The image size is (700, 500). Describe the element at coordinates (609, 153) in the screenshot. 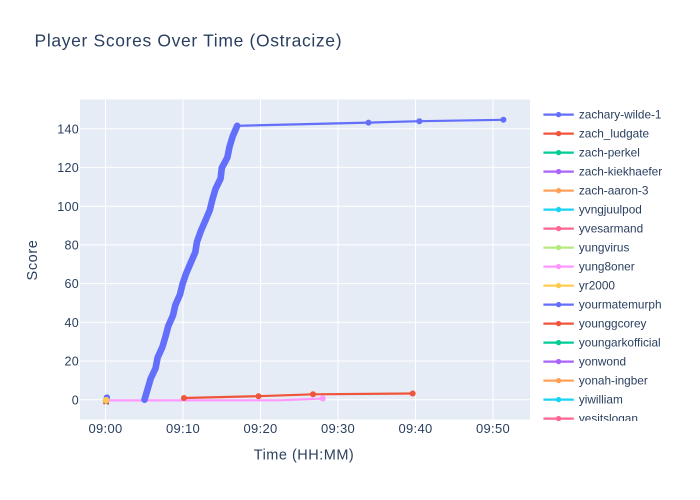

I see `svg-text: zach-perkel` at that location.